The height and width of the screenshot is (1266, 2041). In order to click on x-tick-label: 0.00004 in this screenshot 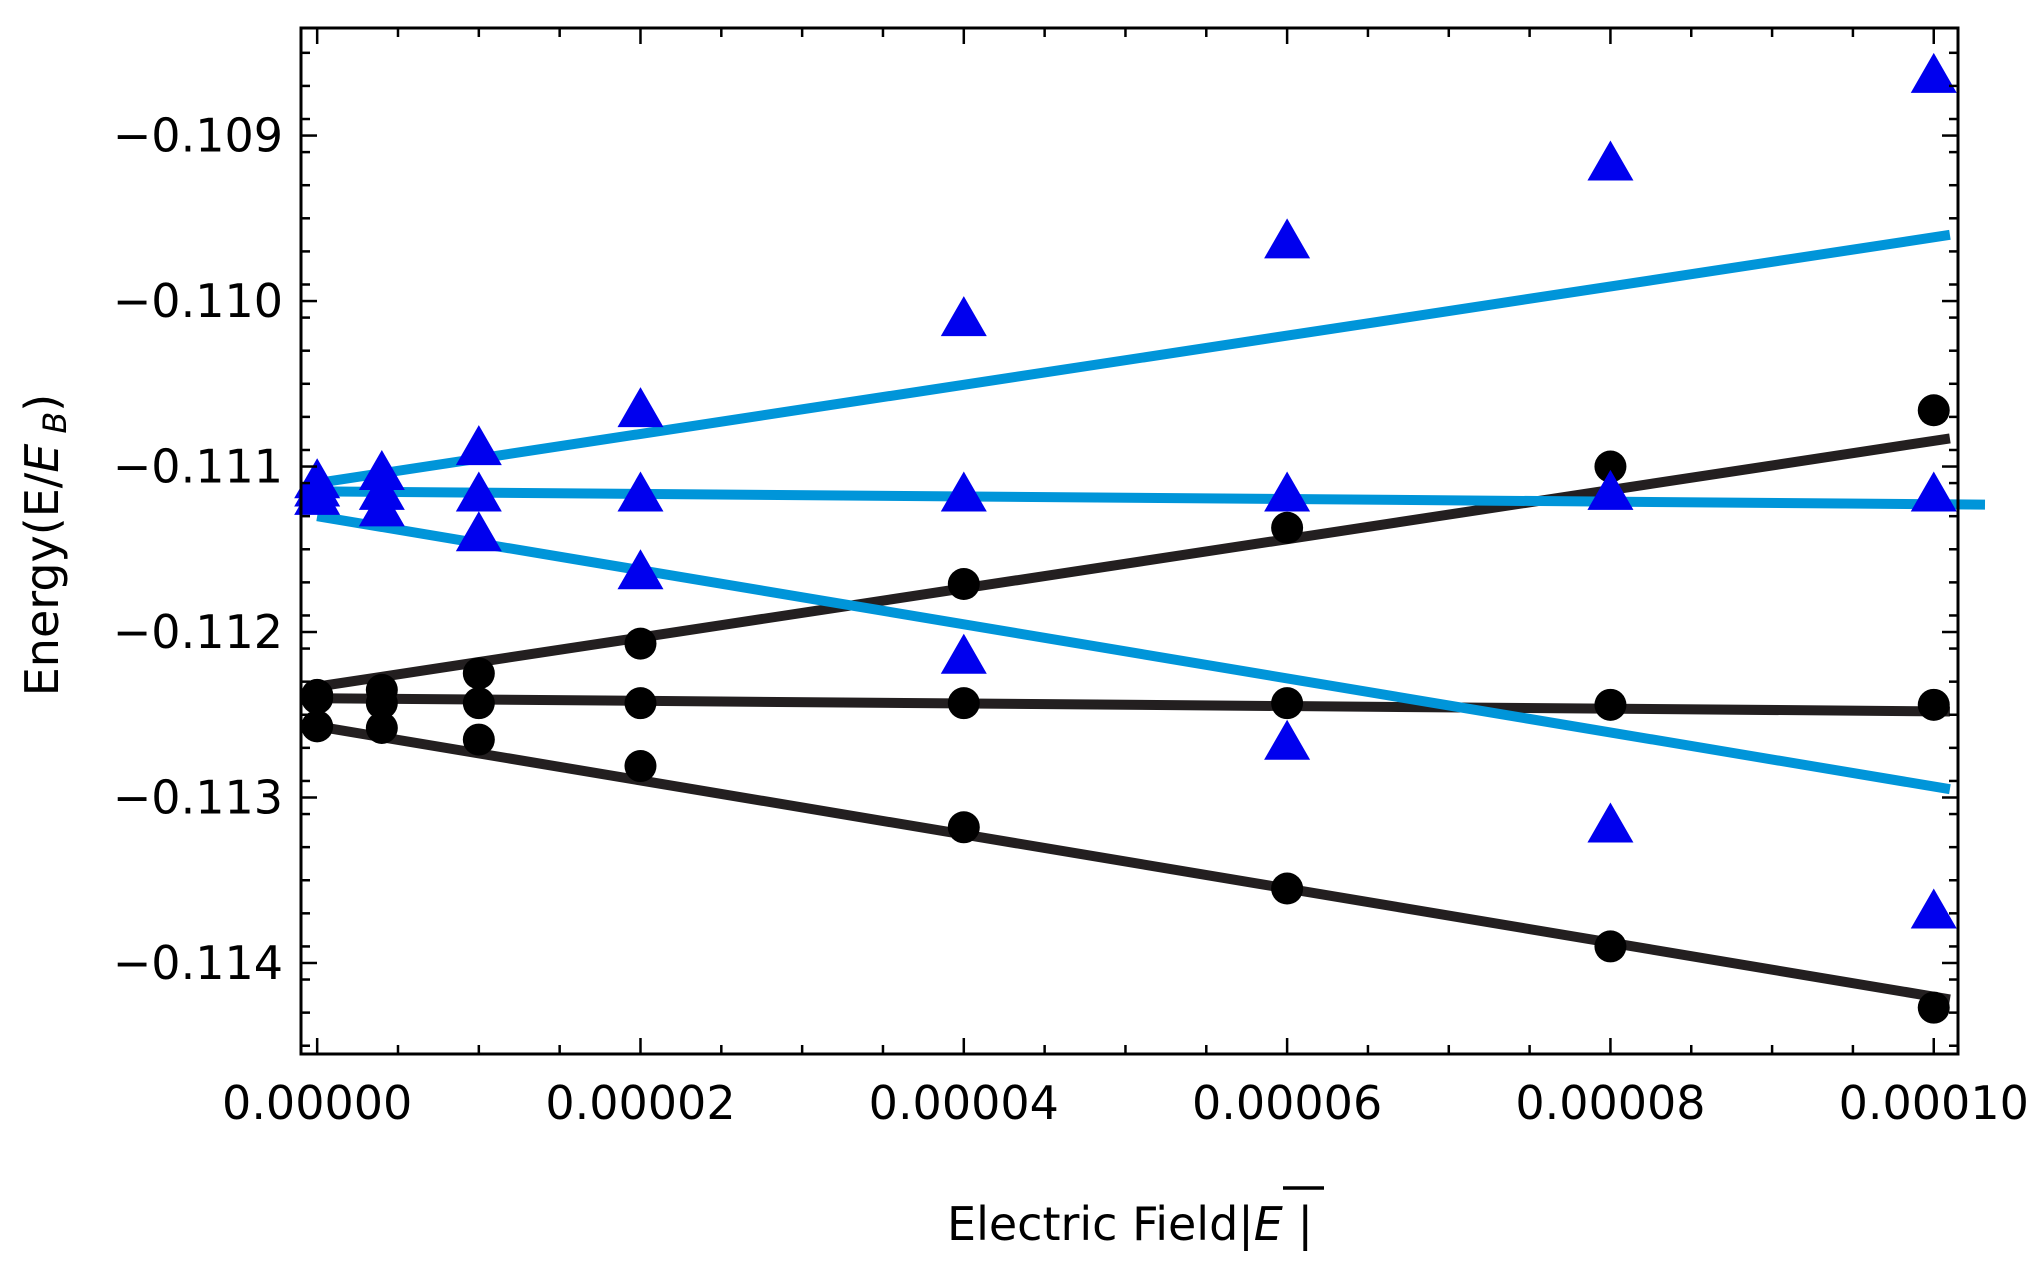, I will do `click(964, 1103)`.